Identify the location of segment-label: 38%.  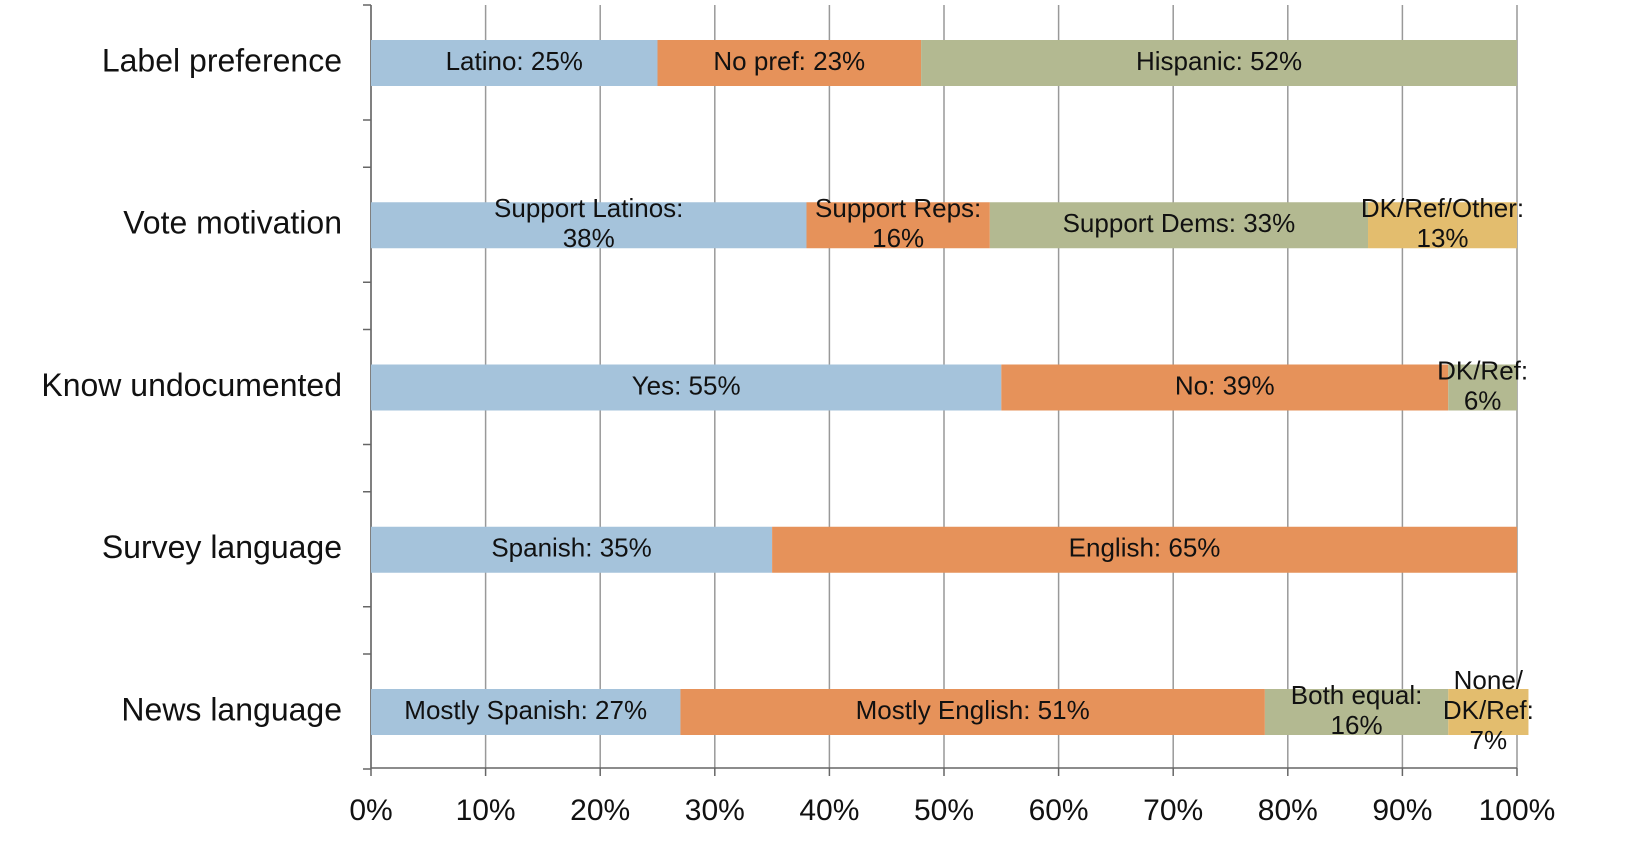
(589, 238).